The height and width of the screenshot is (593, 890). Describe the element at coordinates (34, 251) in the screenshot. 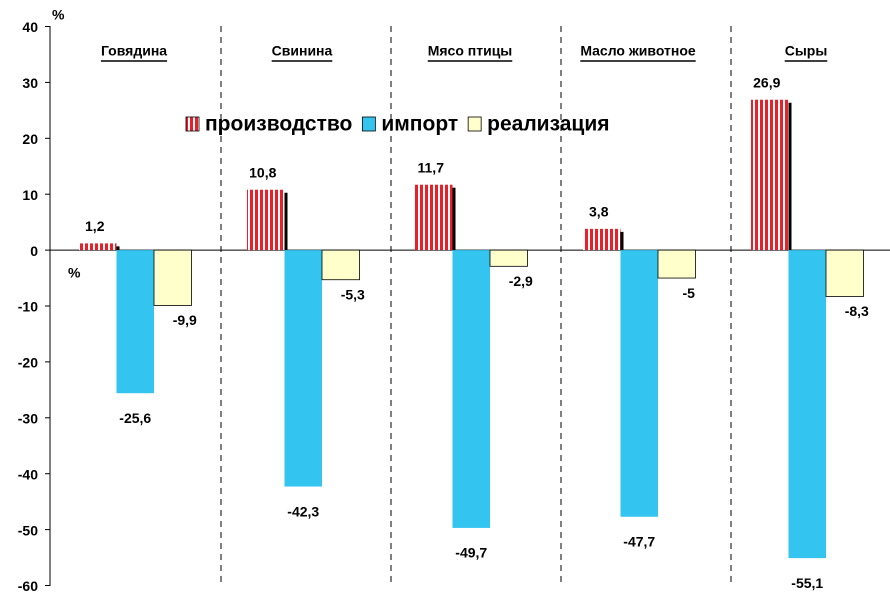

I see `y-tick-label: 0` at that location.